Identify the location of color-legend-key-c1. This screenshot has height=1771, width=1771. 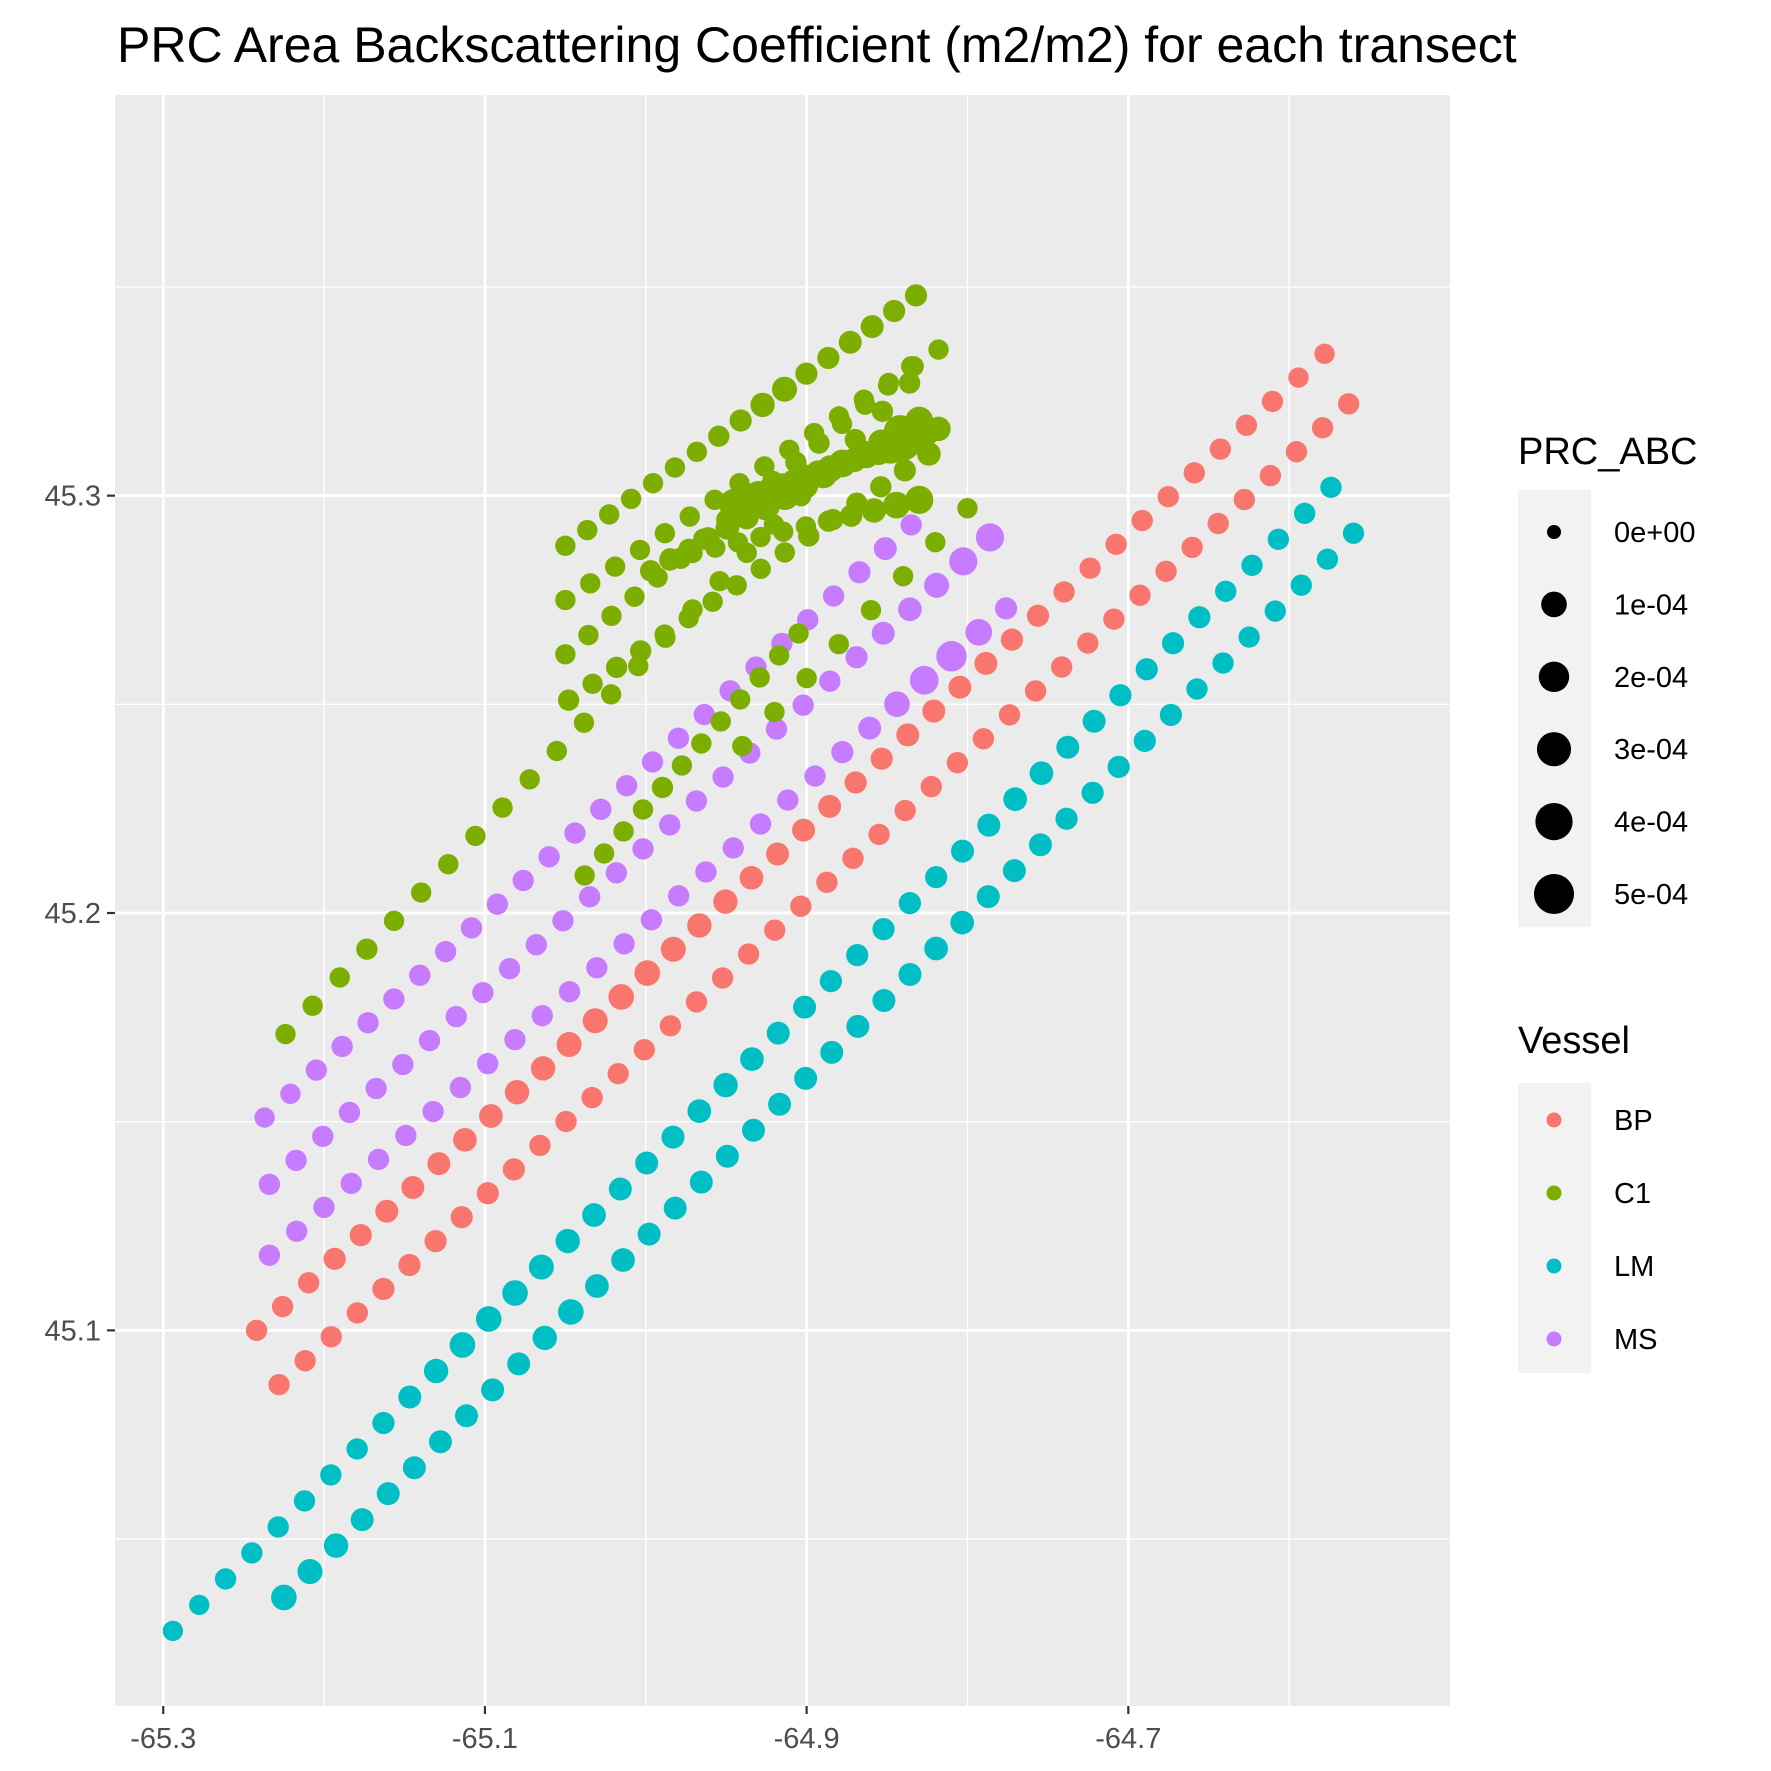
(1554, 1193).